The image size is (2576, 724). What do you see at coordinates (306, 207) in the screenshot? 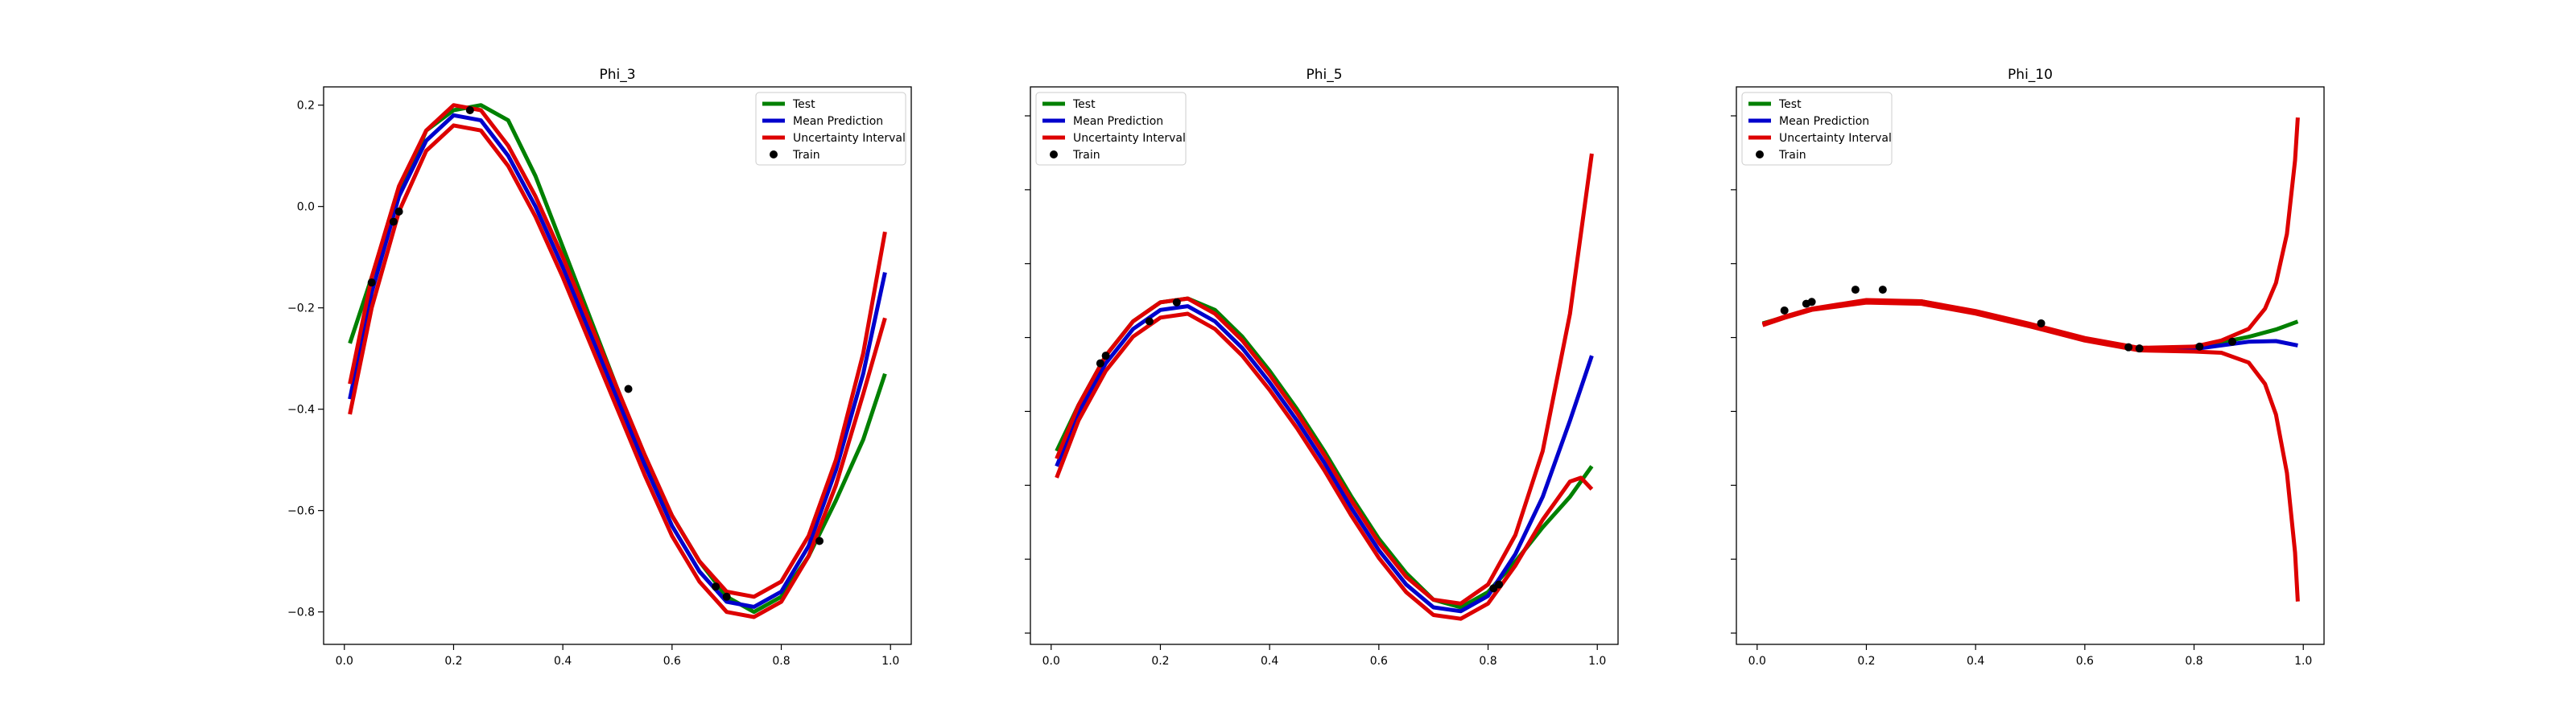
I see `y-tick-label: 0.0` at bounding box center [306, 207].